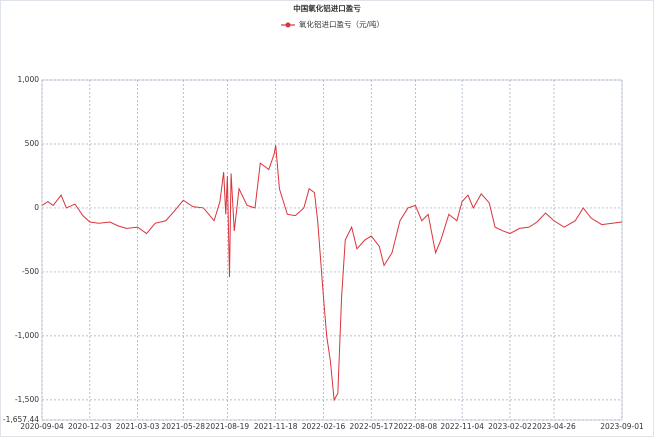  What do you see at coordinates (510, 426) in the screenshot?
I see `x-tick-label: 2023-02-02` at bounding box center [510, 426].